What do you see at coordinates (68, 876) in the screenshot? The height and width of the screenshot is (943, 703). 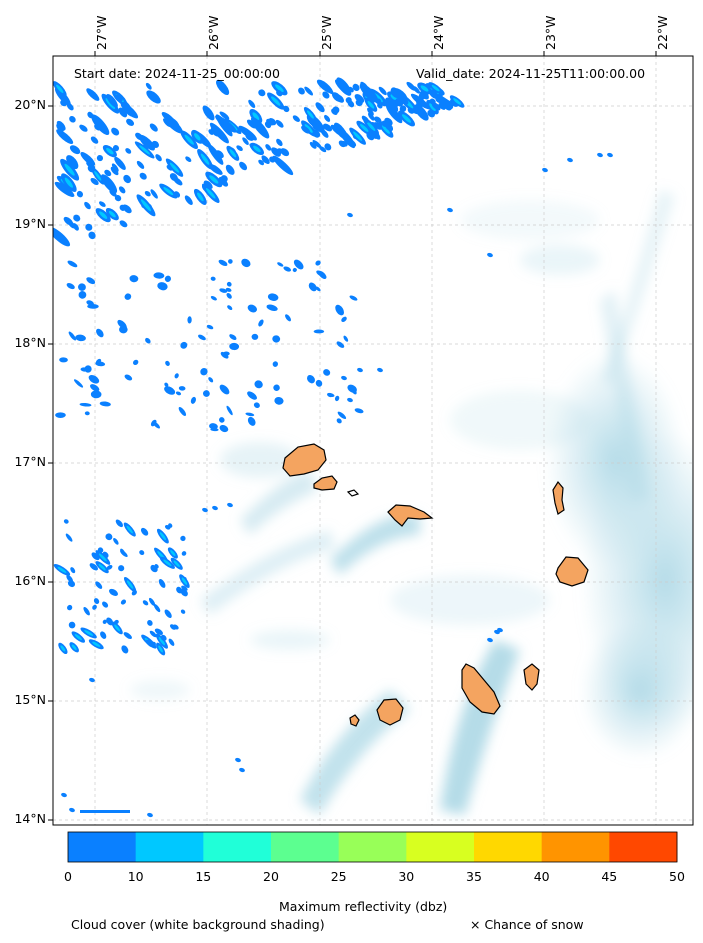 I see `colorbar-tick: 0` at bounding box center [68, 876].